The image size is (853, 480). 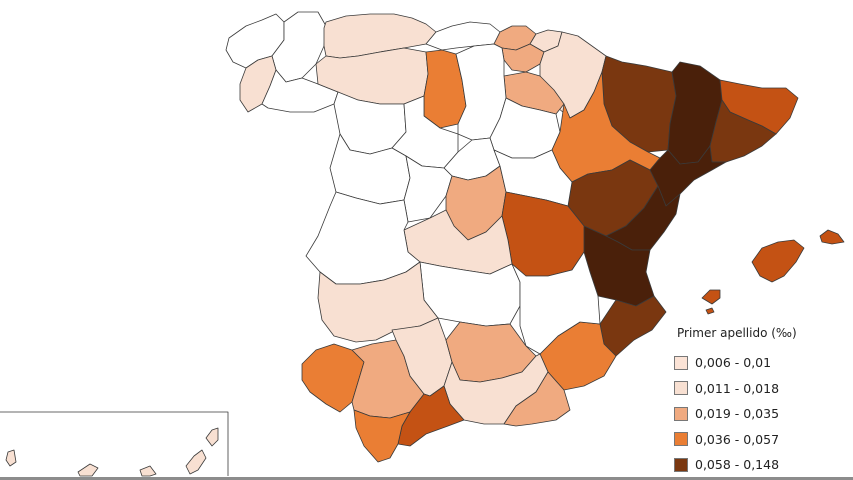 I want to click on legend-label: 0,011 - 0,018, so click(x=737, y=388).